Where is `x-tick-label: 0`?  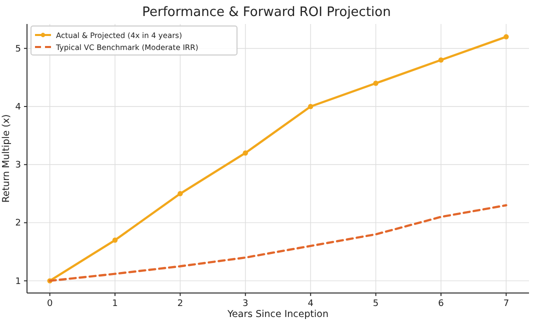 x-tick-label: 0 is located at coordinates (49, 304).